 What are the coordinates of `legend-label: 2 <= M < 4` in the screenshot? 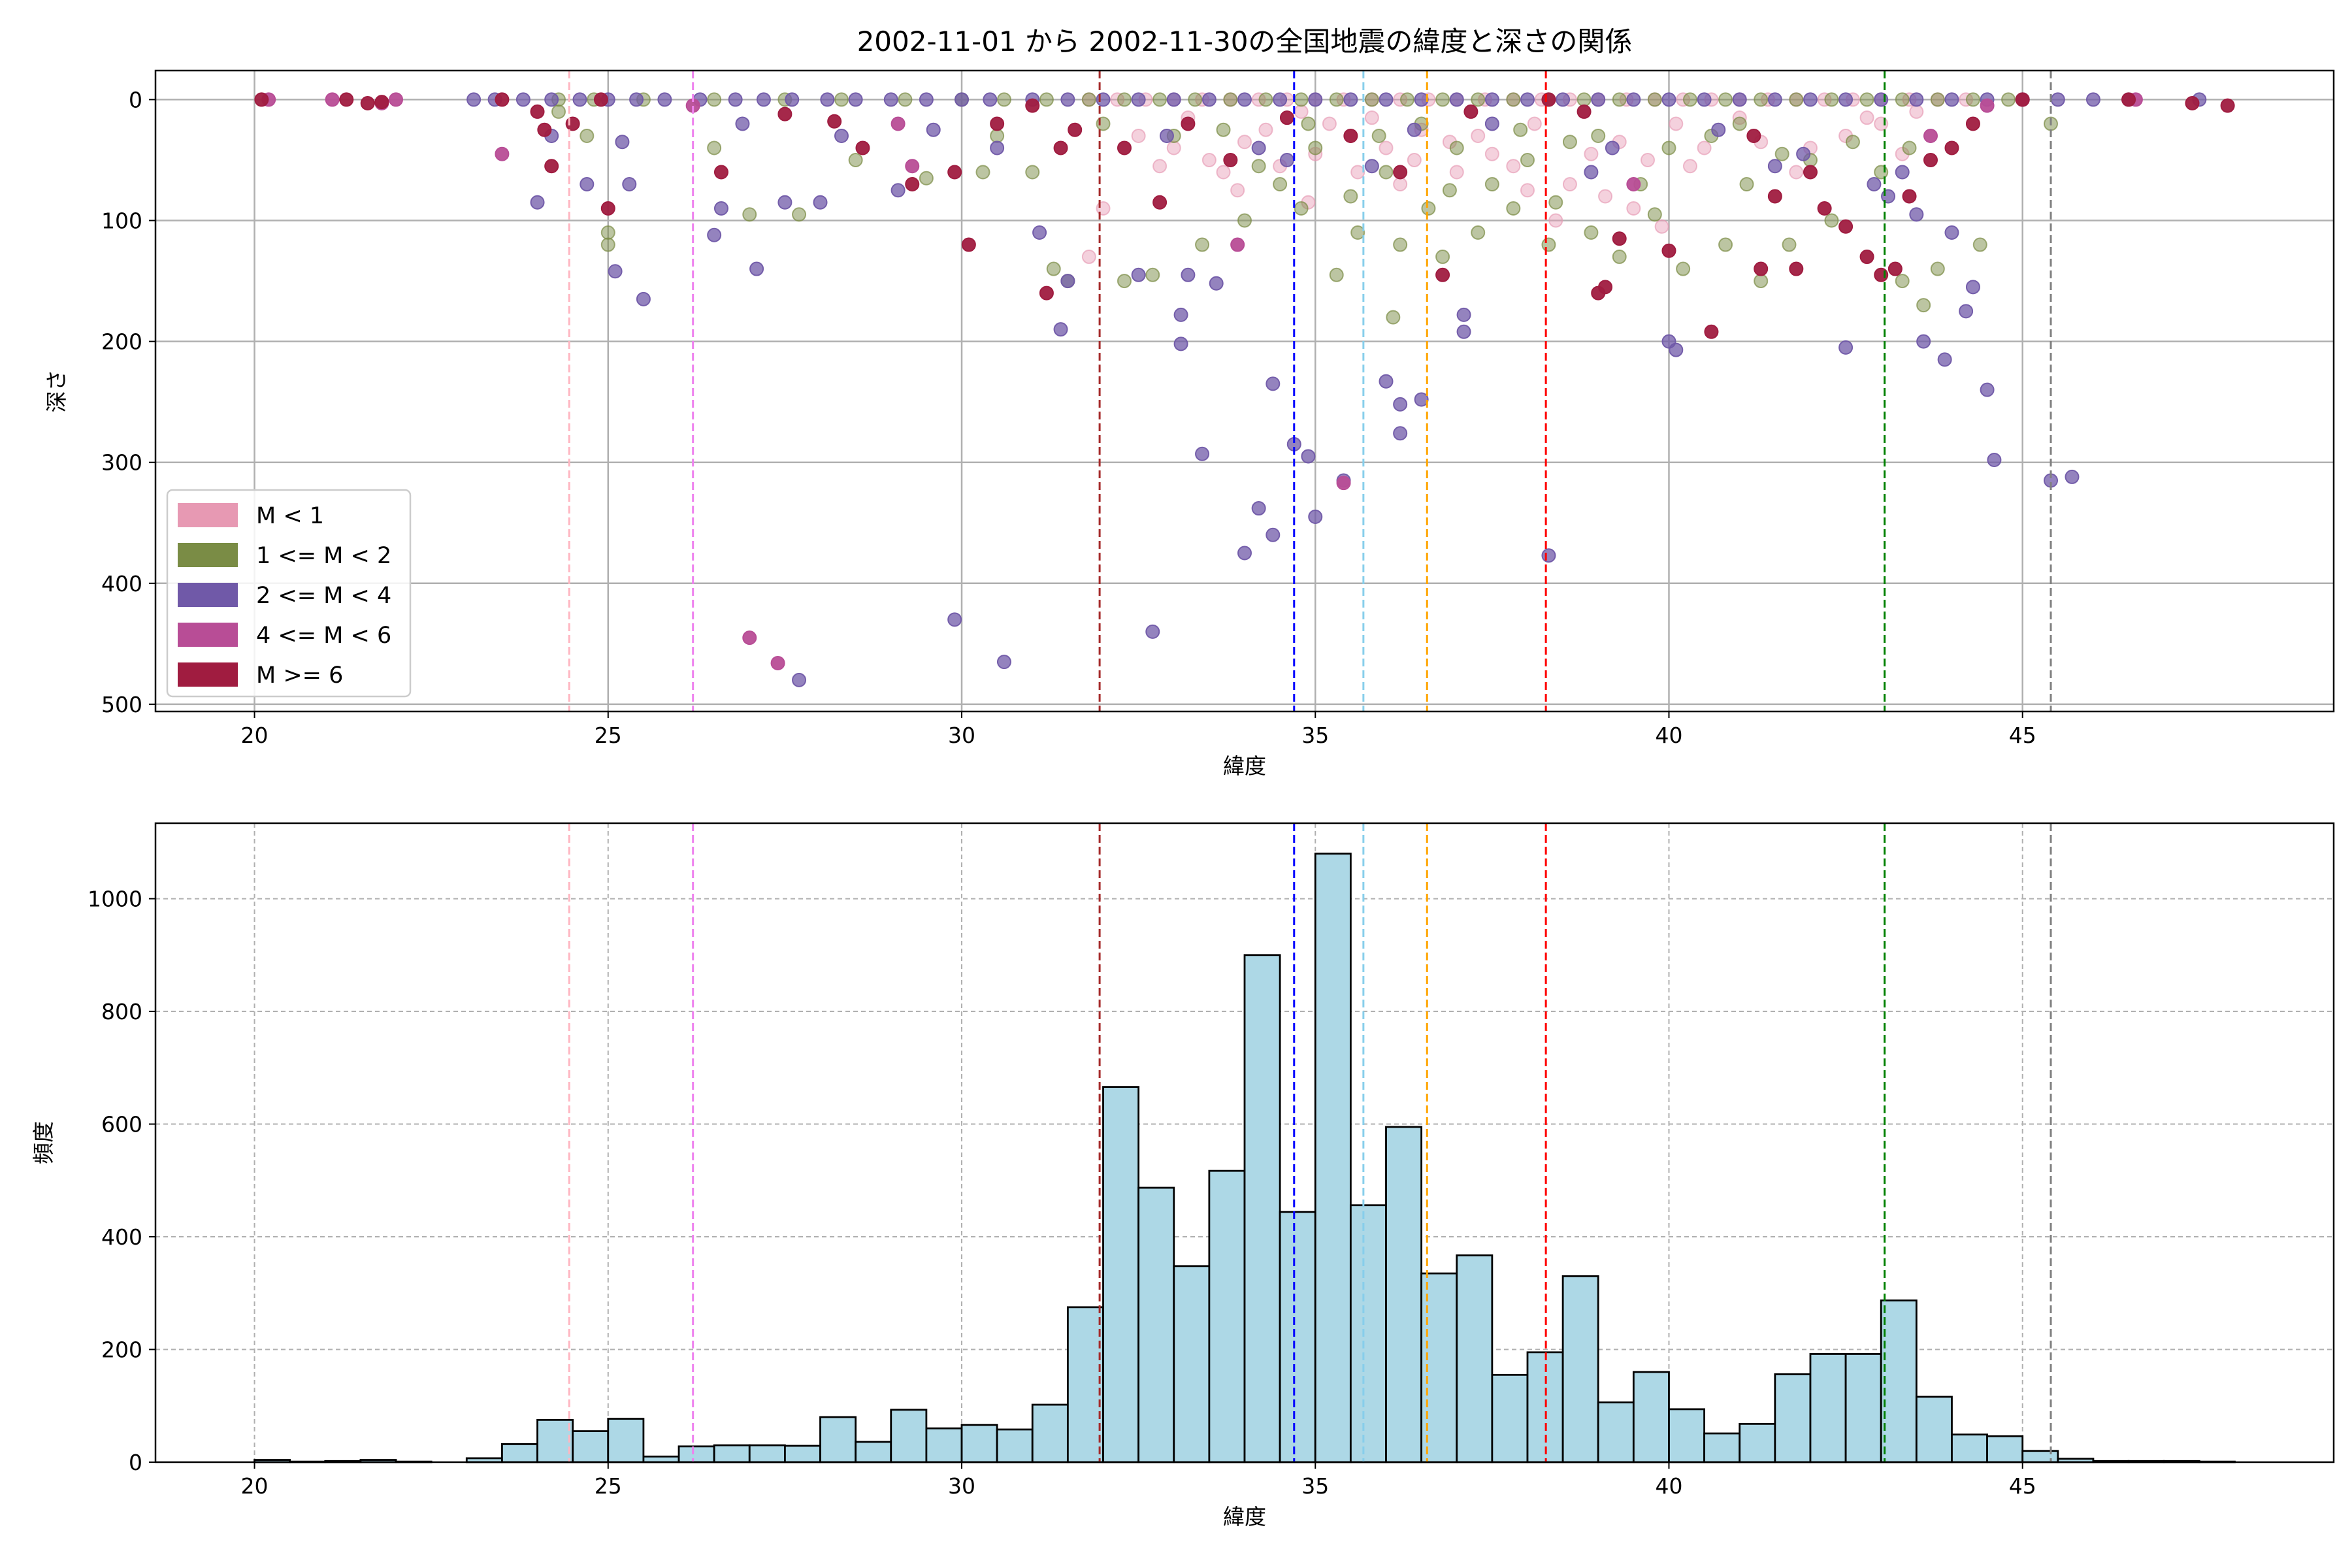 It's located at (323, 596).